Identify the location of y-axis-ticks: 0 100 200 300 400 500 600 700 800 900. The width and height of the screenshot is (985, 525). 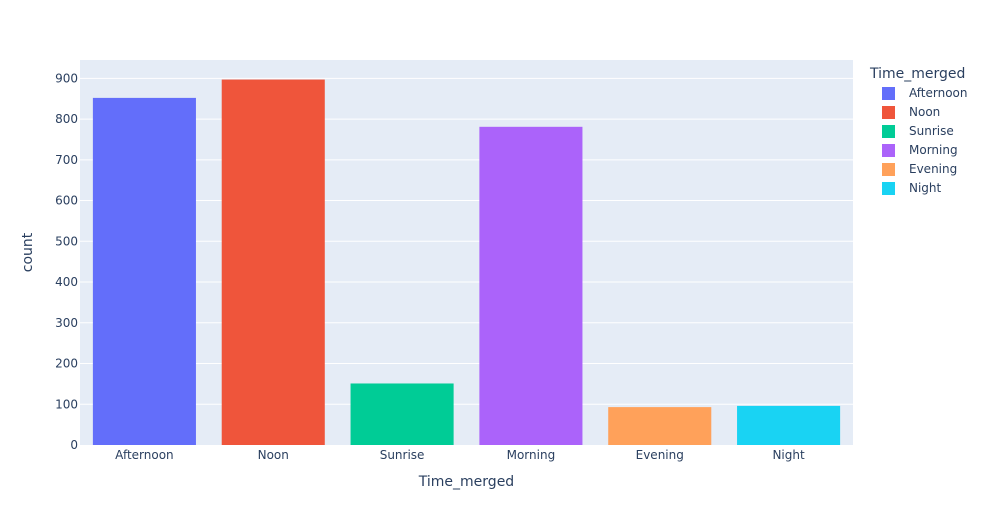
(66, 261).